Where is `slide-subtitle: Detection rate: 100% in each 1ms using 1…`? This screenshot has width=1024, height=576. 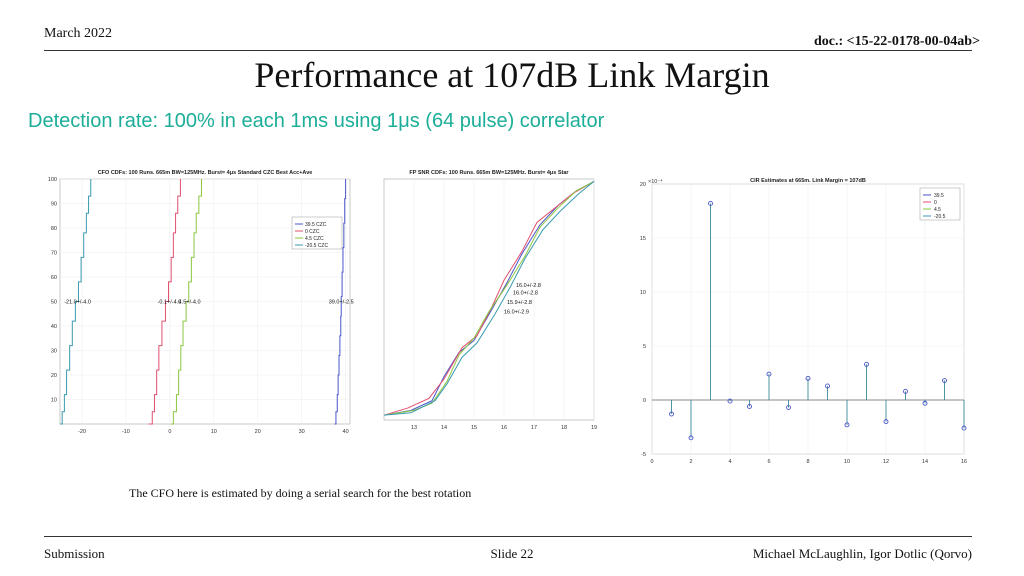
slide-subtitle: Detection rate: 100% in each 1ms using 1… is located at coordinates (316, 121).